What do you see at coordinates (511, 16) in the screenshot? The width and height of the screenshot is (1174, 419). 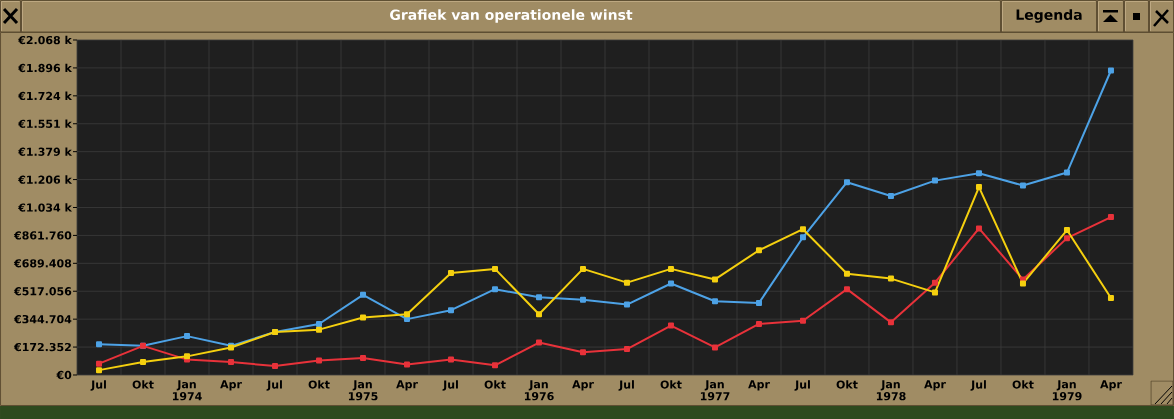 I see `chart-title: Grafiek van operationele winst` at bounding box center [511, 16].